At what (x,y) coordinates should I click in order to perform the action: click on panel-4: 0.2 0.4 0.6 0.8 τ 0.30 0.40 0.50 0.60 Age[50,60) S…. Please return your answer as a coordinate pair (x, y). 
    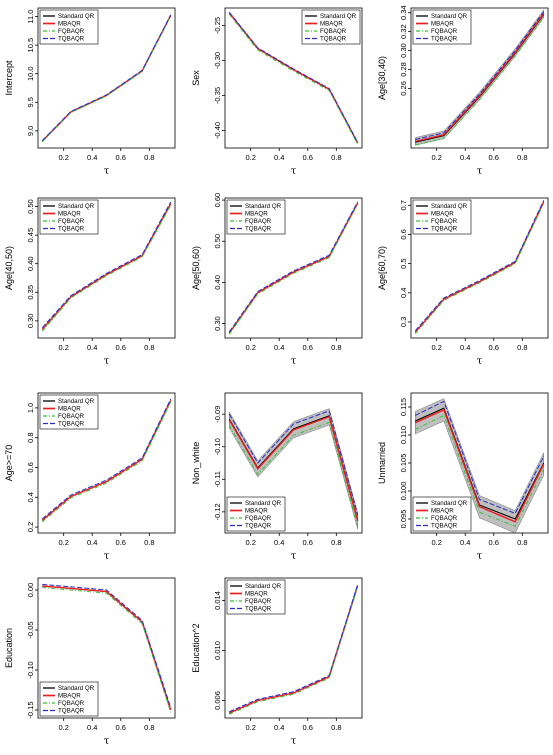
    Looking at the image, I should click on (277, 280).